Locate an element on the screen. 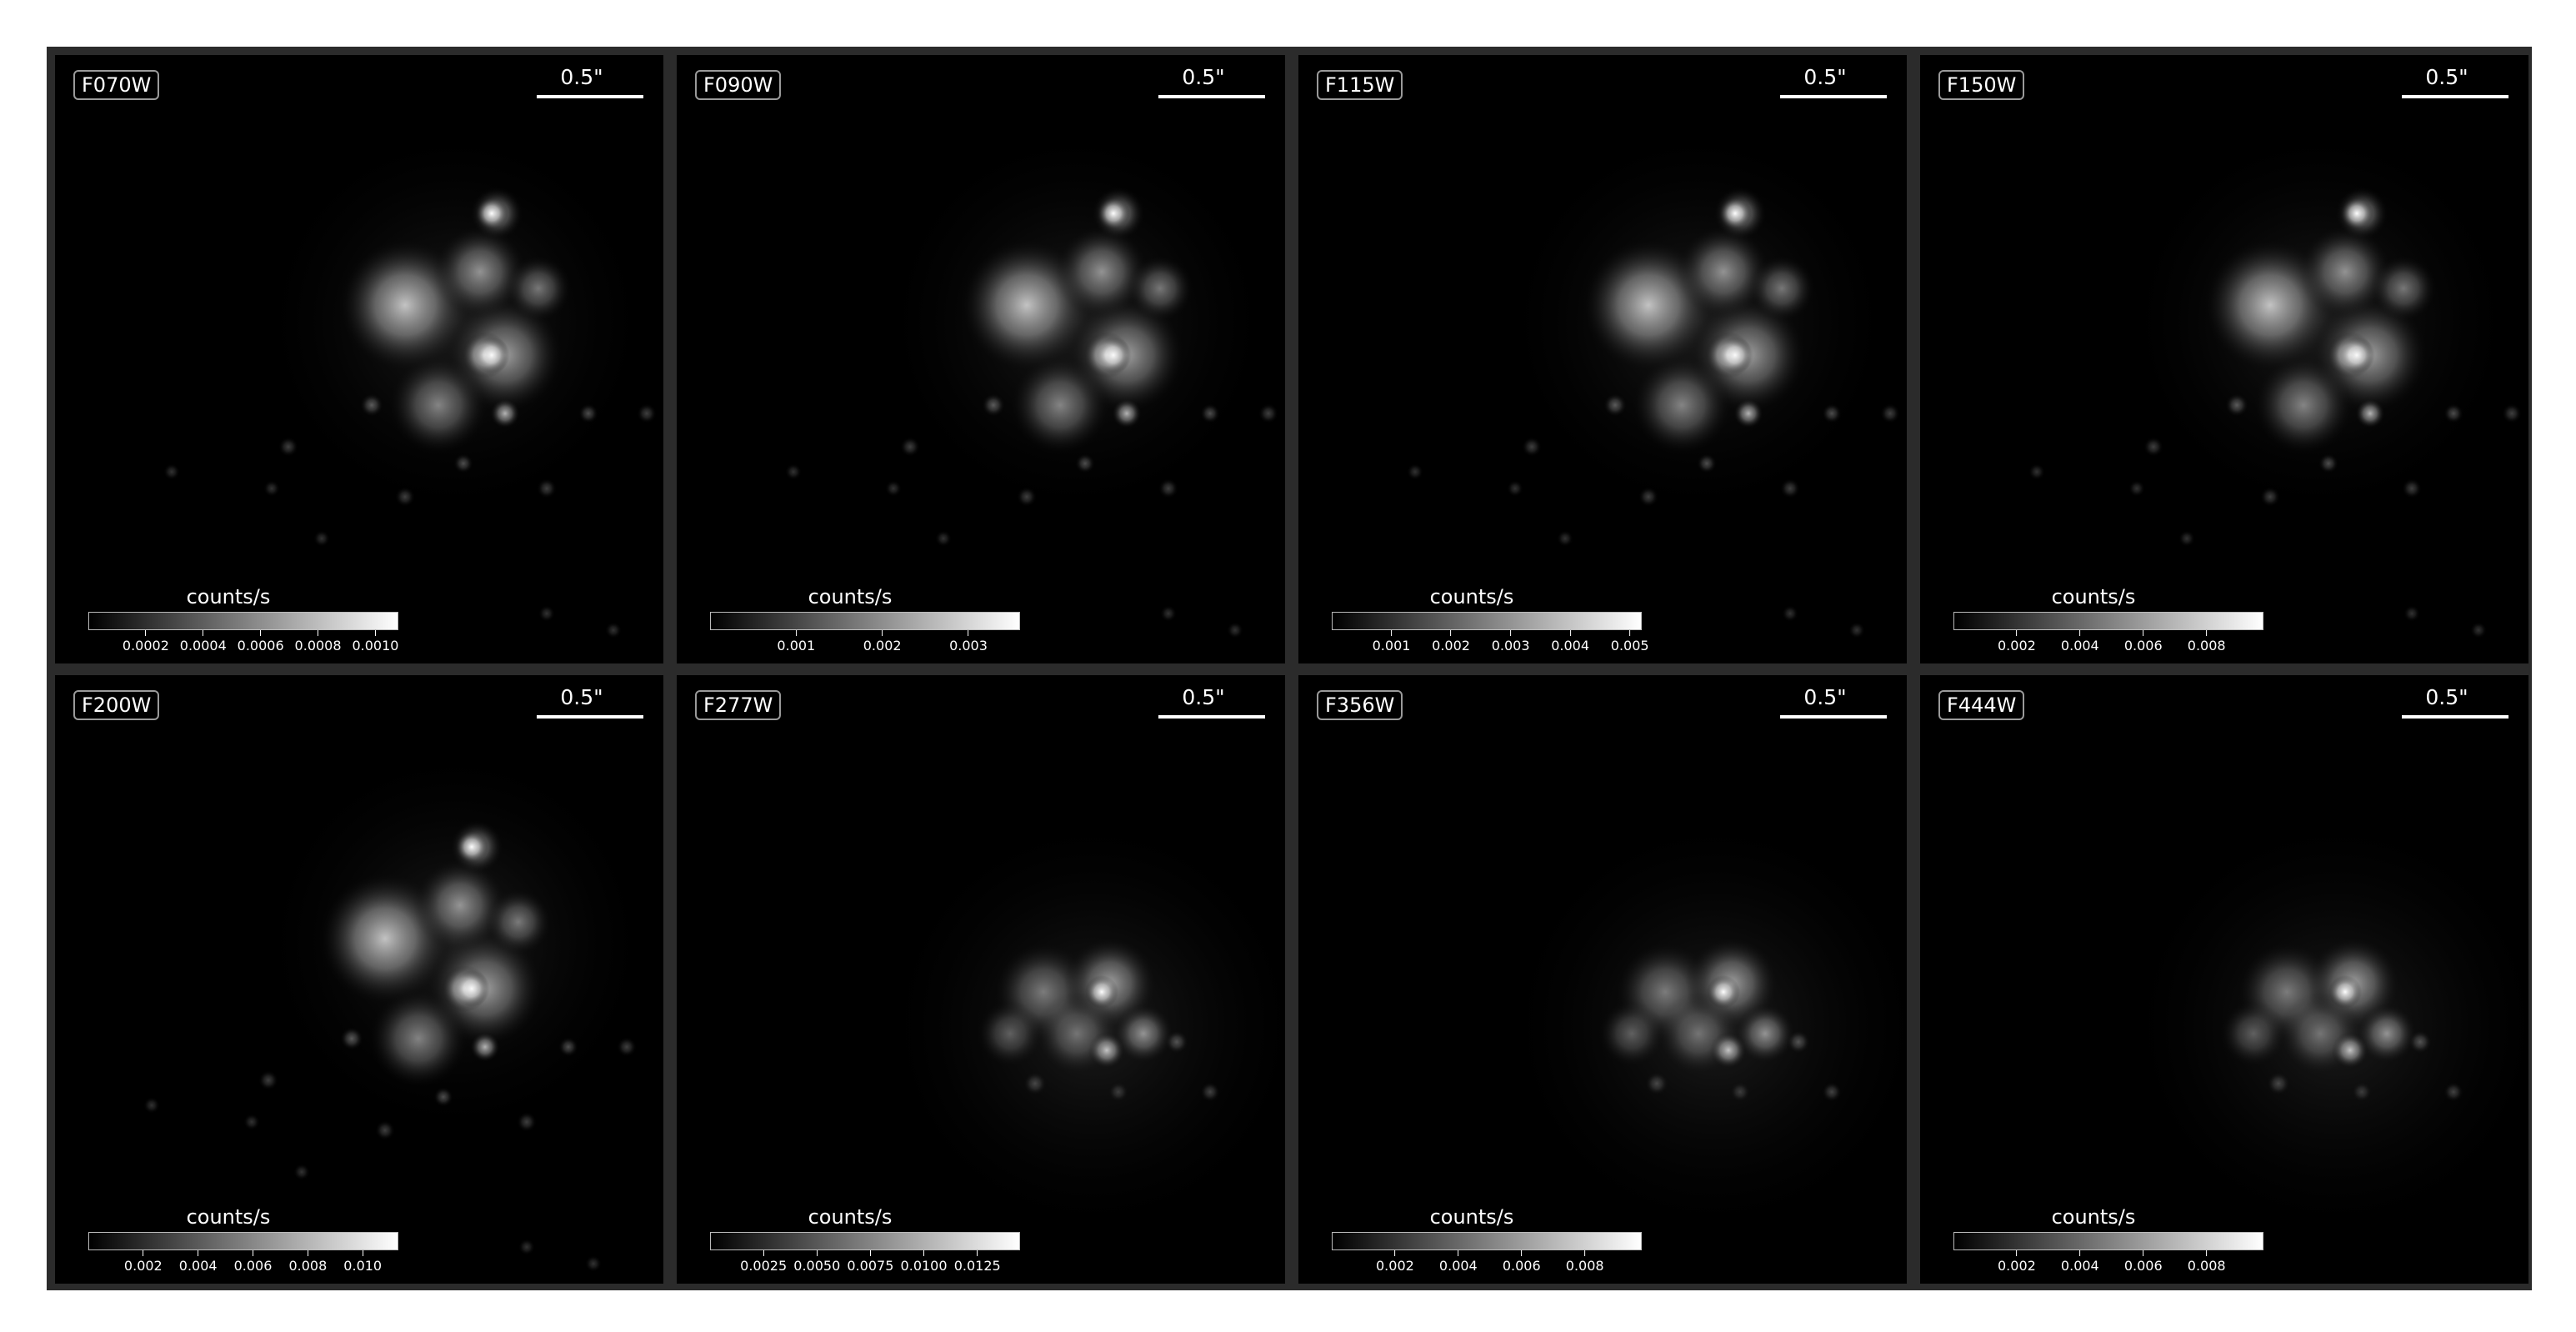 This screenshot has height=1332, width=2576. band-panel-f150w: F150W 0.5" counts/s 0.002 0.004 0.006 0.008 is located at coordinates (2224, 359).